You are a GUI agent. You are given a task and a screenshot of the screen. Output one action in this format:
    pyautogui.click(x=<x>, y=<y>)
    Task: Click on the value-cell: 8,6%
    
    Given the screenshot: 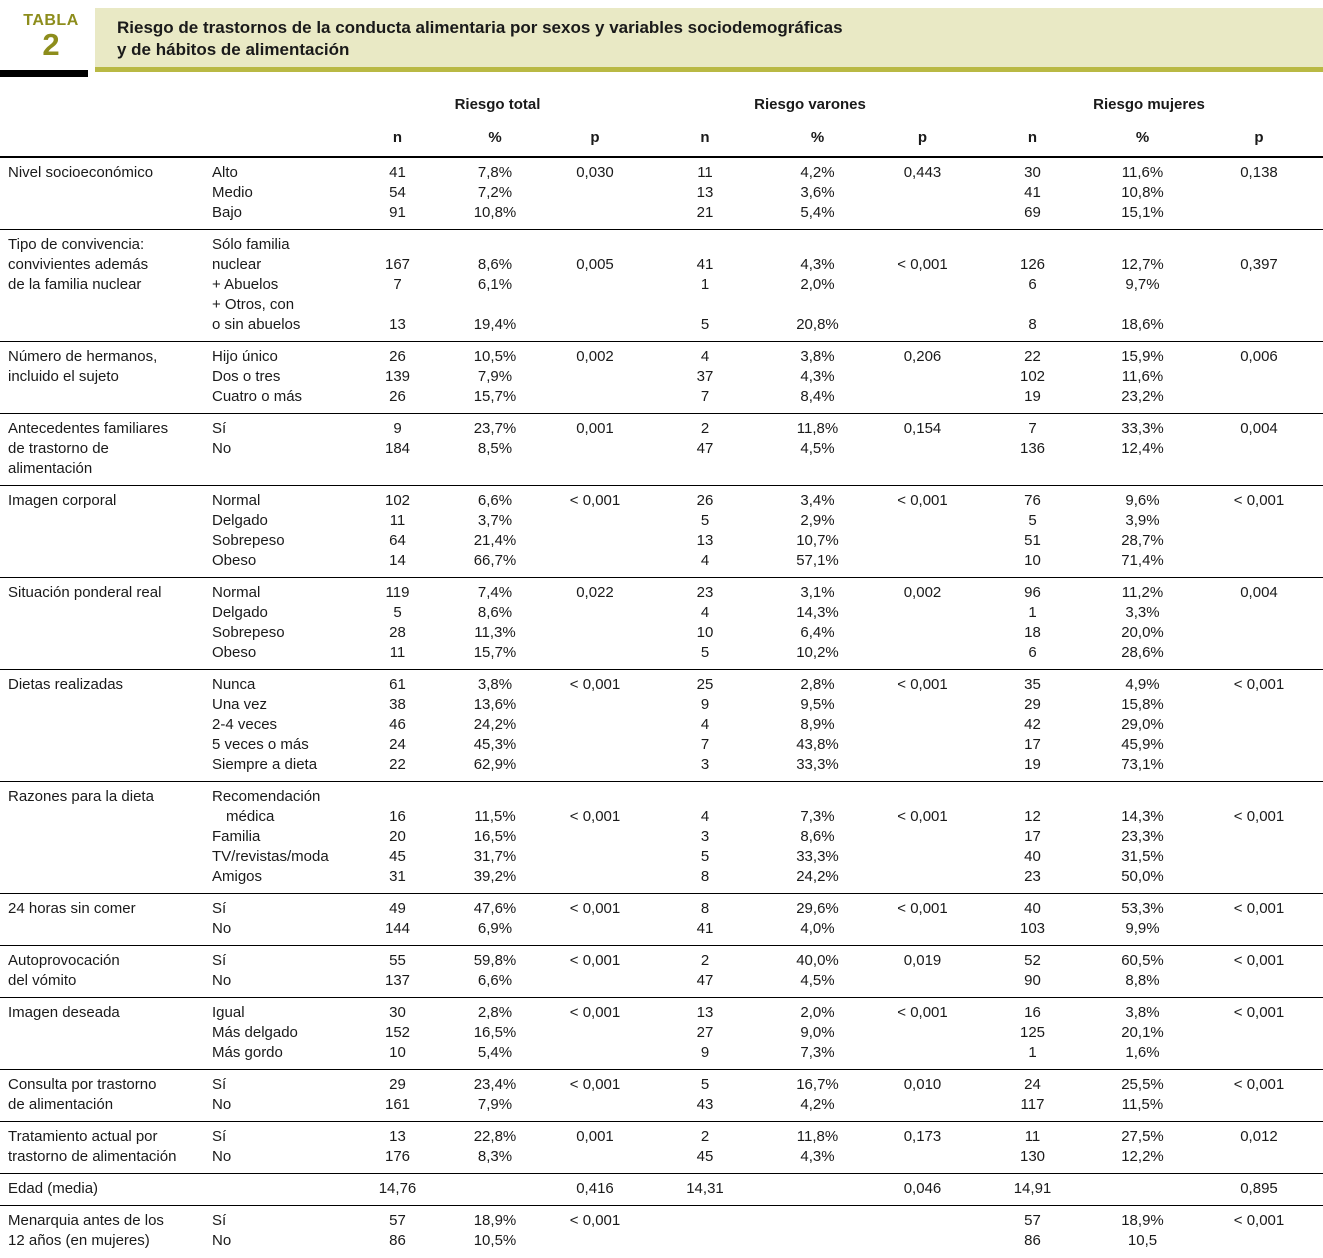 What is the action you would take?
    pyautogui.click(x=817, y=836)
    